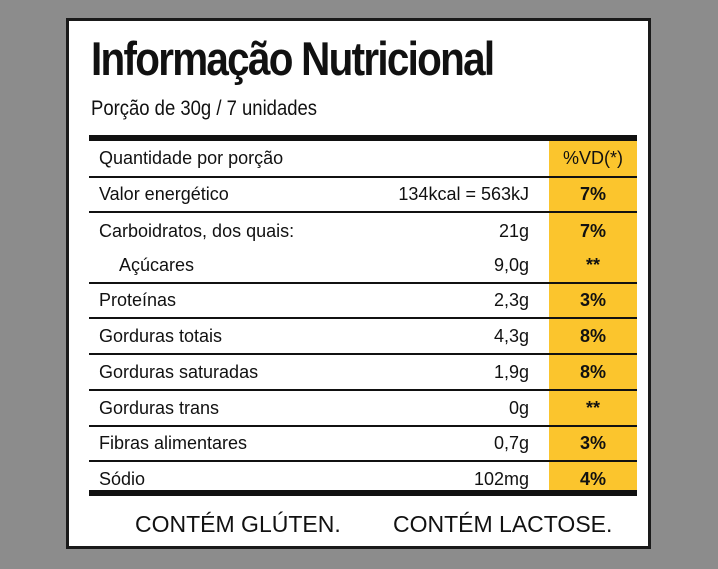 The width and height of the screenshot is (718, 569). What do you see at coordinates (511, 335) in the screenshot?
I see `nutrient-quantity: 4,3g` at bounding box center [511, 335].